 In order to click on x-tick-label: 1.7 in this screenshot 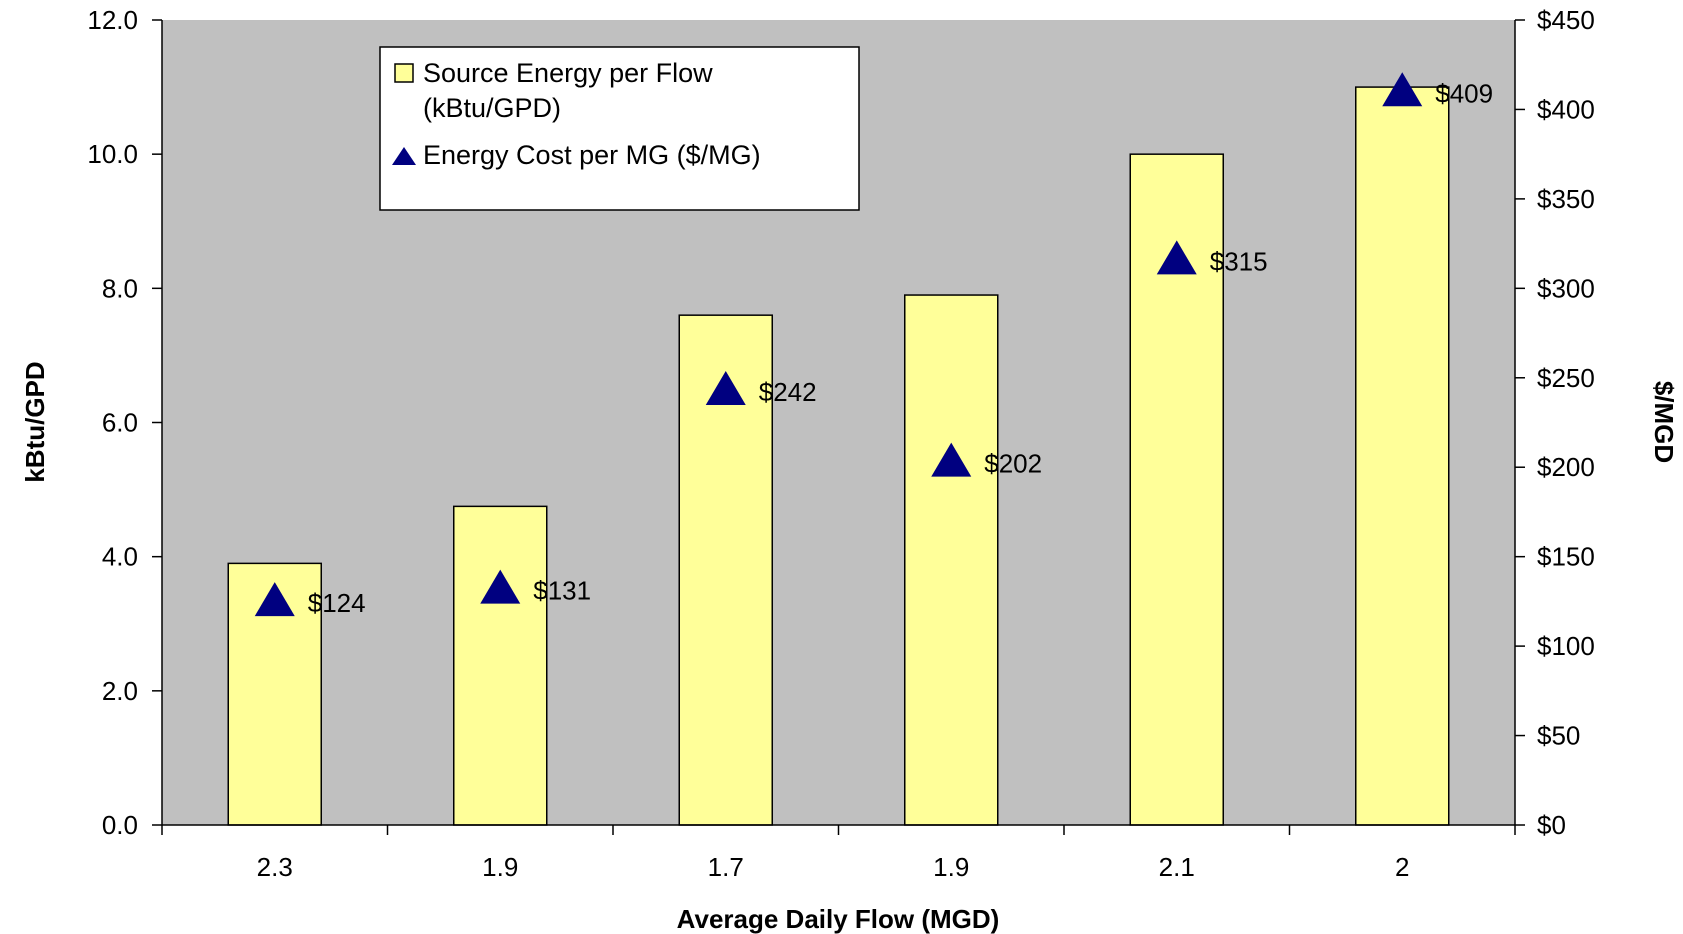, I will do `click(726, 867)`.